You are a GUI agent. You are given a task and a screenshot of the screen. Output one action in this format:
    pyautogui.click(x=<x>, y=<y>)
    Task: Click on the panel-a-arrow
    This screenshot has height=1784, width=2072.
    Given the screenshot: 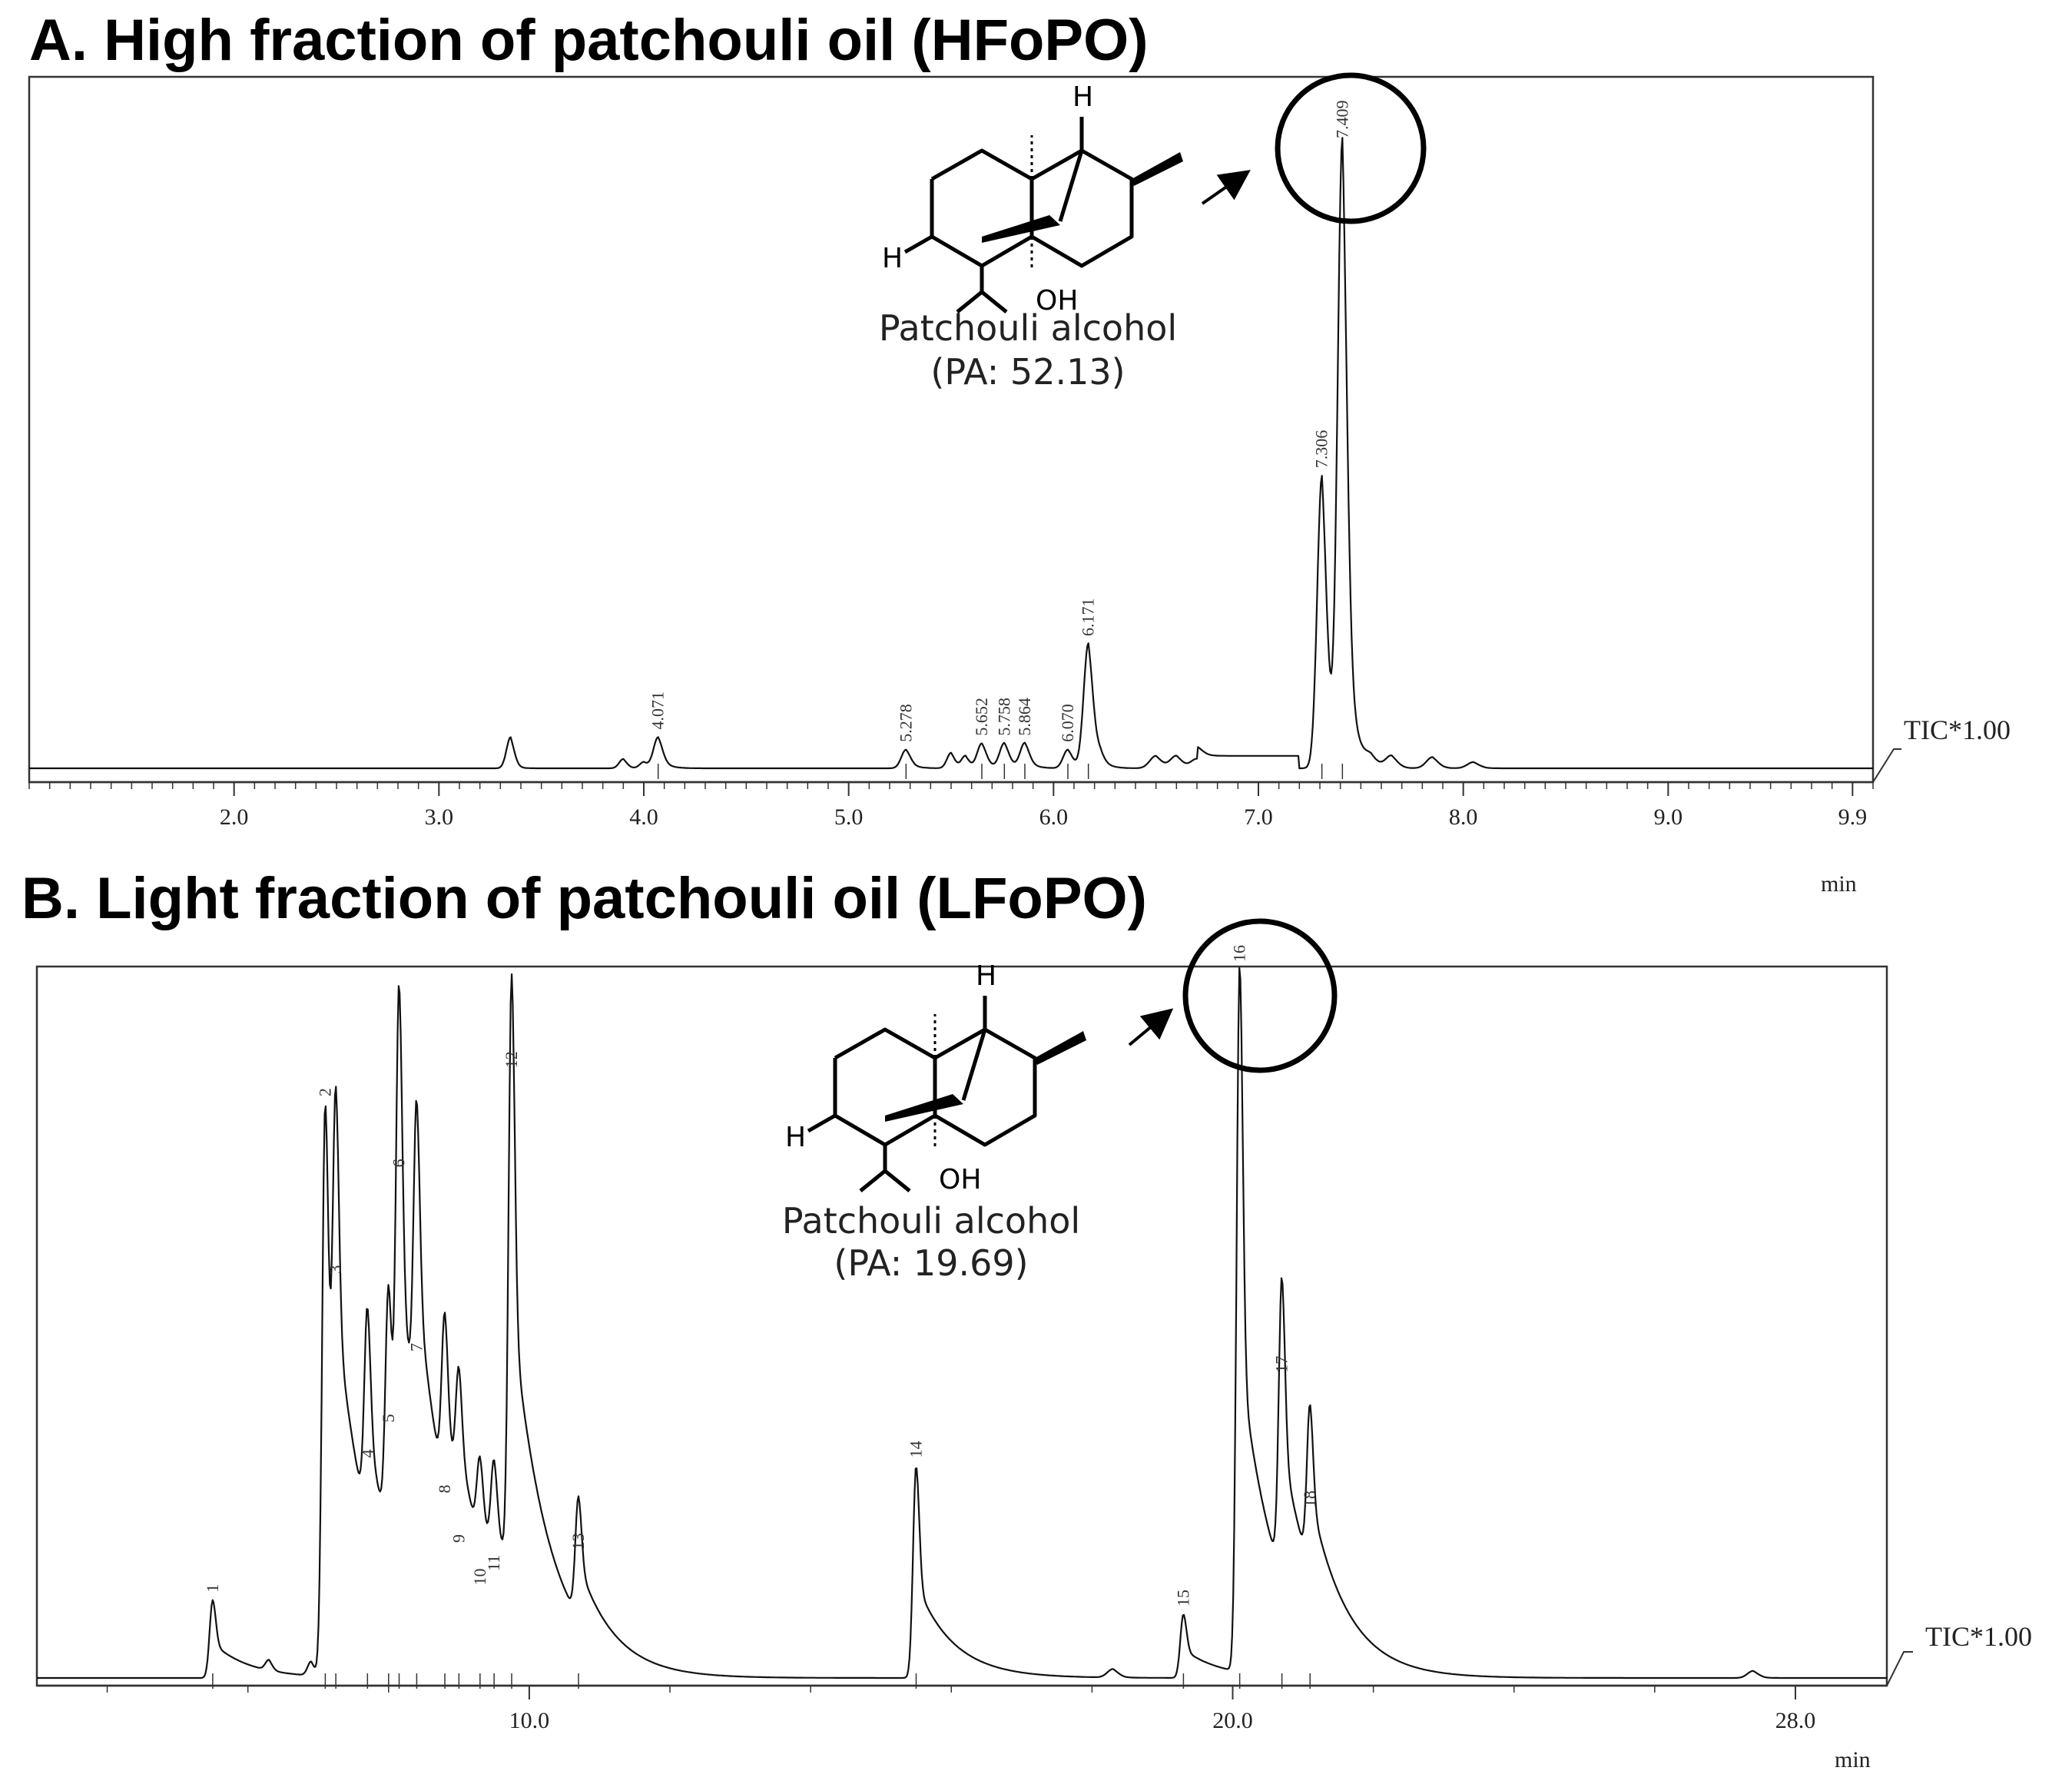 What is the action you would take?
    pyautogui.click(x=1226, y=187)
    